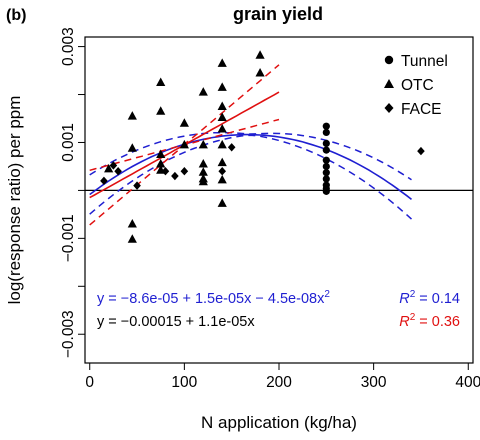  What do you see at coordinates (389, 108) in the screenshot?
I see `legend-marker-face` at bounding box center [389, 108].